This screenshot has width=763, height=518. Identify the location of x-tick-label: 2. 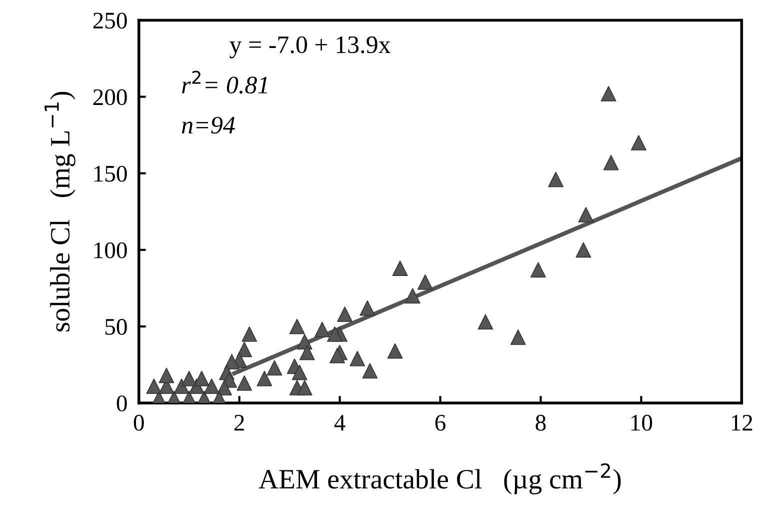
(239, 422).